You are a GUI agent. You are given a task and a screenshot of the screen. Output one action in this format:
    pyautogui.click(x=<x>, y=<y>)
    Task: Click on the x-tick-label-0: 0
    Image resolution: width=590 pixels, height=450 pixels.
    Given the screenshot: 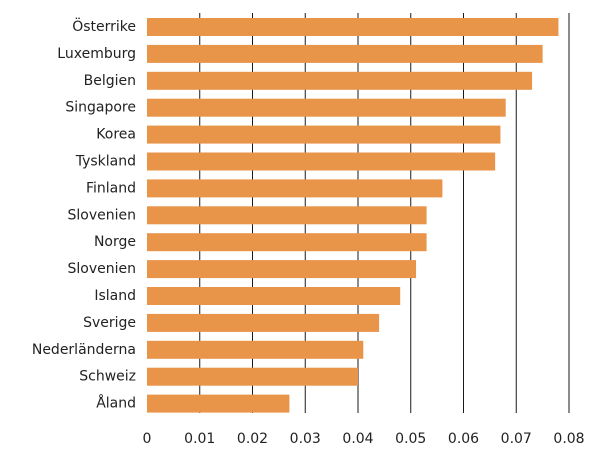 What is the action you would take?
    pyautogui.click(x=147, y=439)
    